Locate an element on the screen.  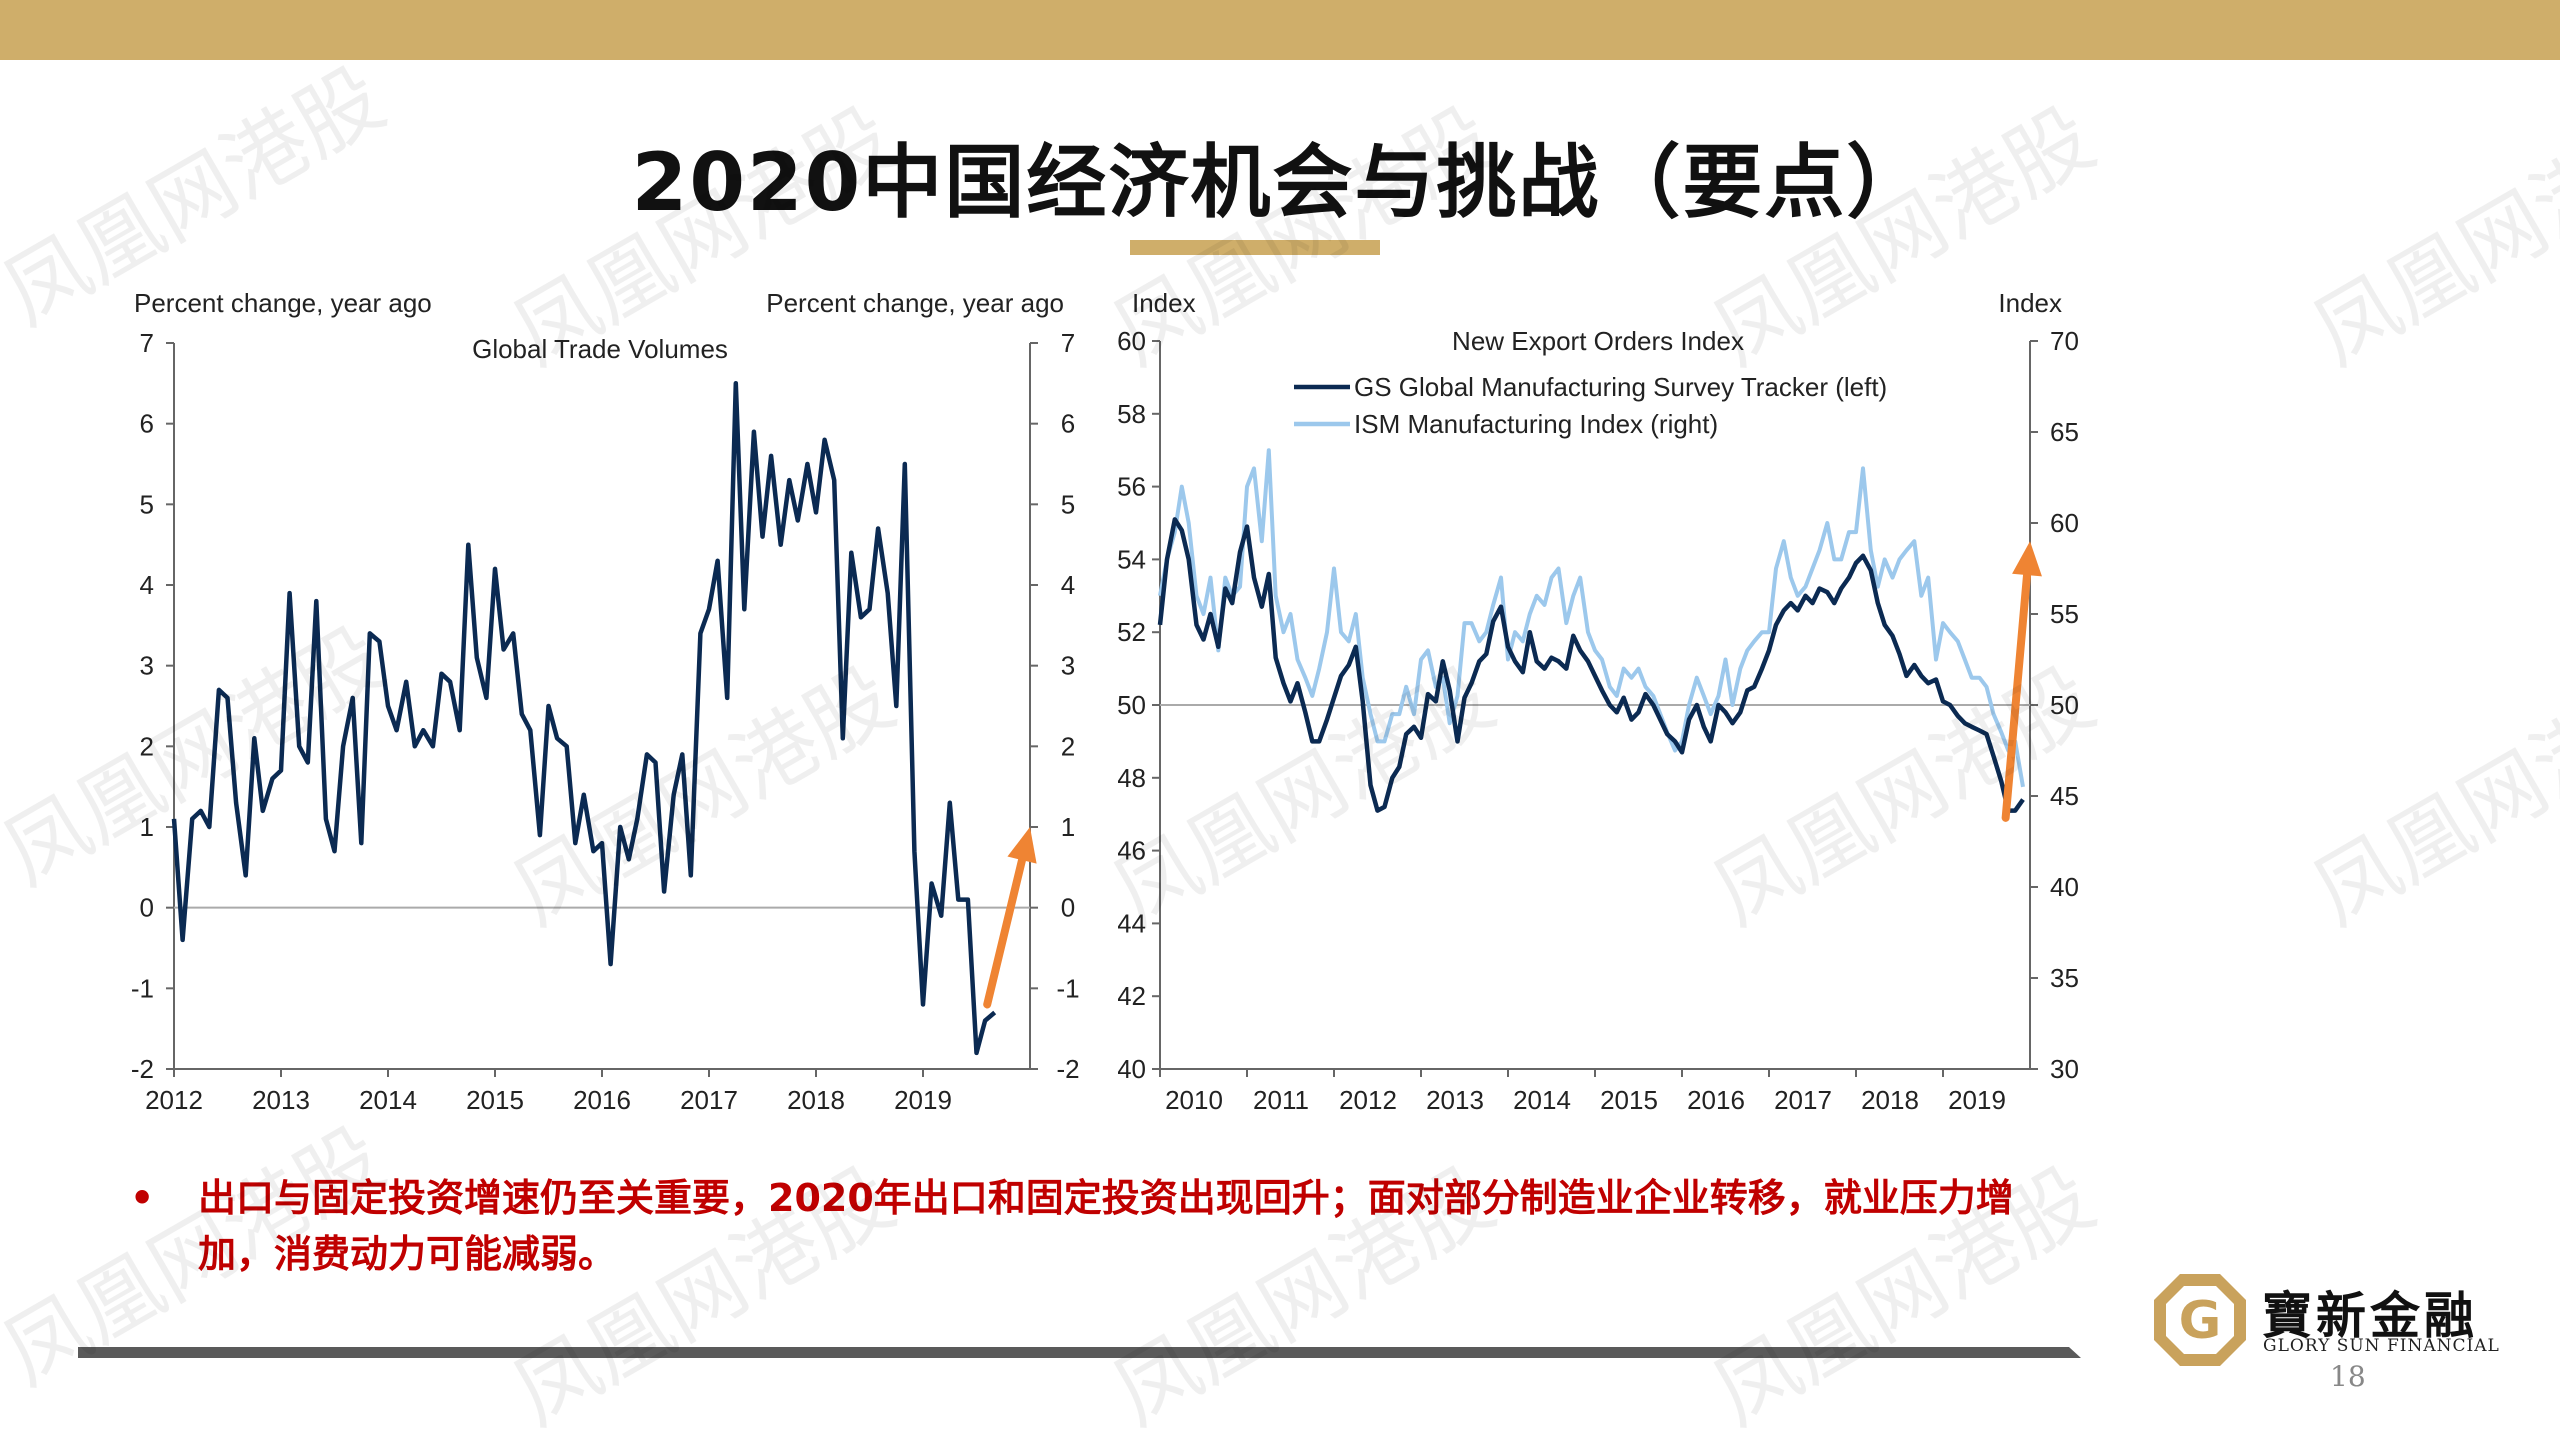
y-tick-label-right: 60 is located at coordinates (2064, 523).